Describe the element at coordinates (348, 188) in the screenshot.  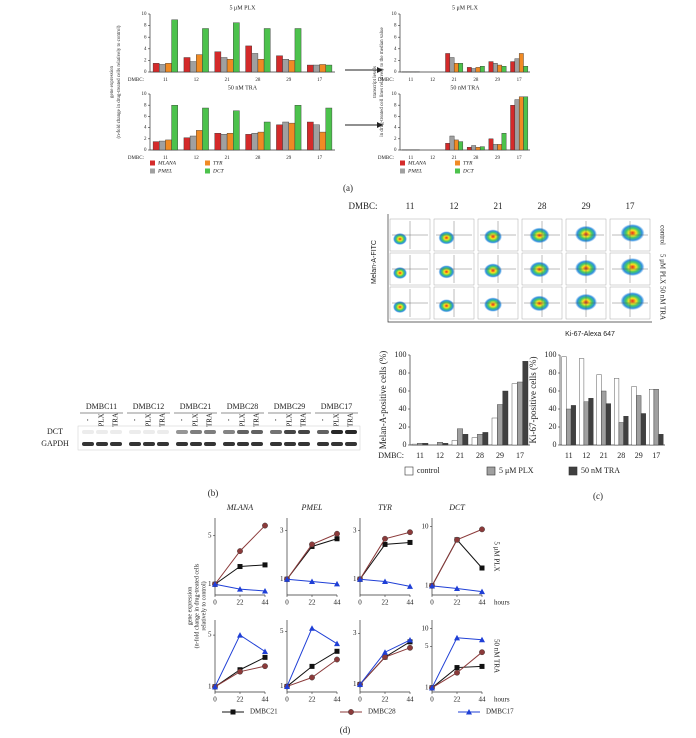
I see `panel-label: (a)` at that location.